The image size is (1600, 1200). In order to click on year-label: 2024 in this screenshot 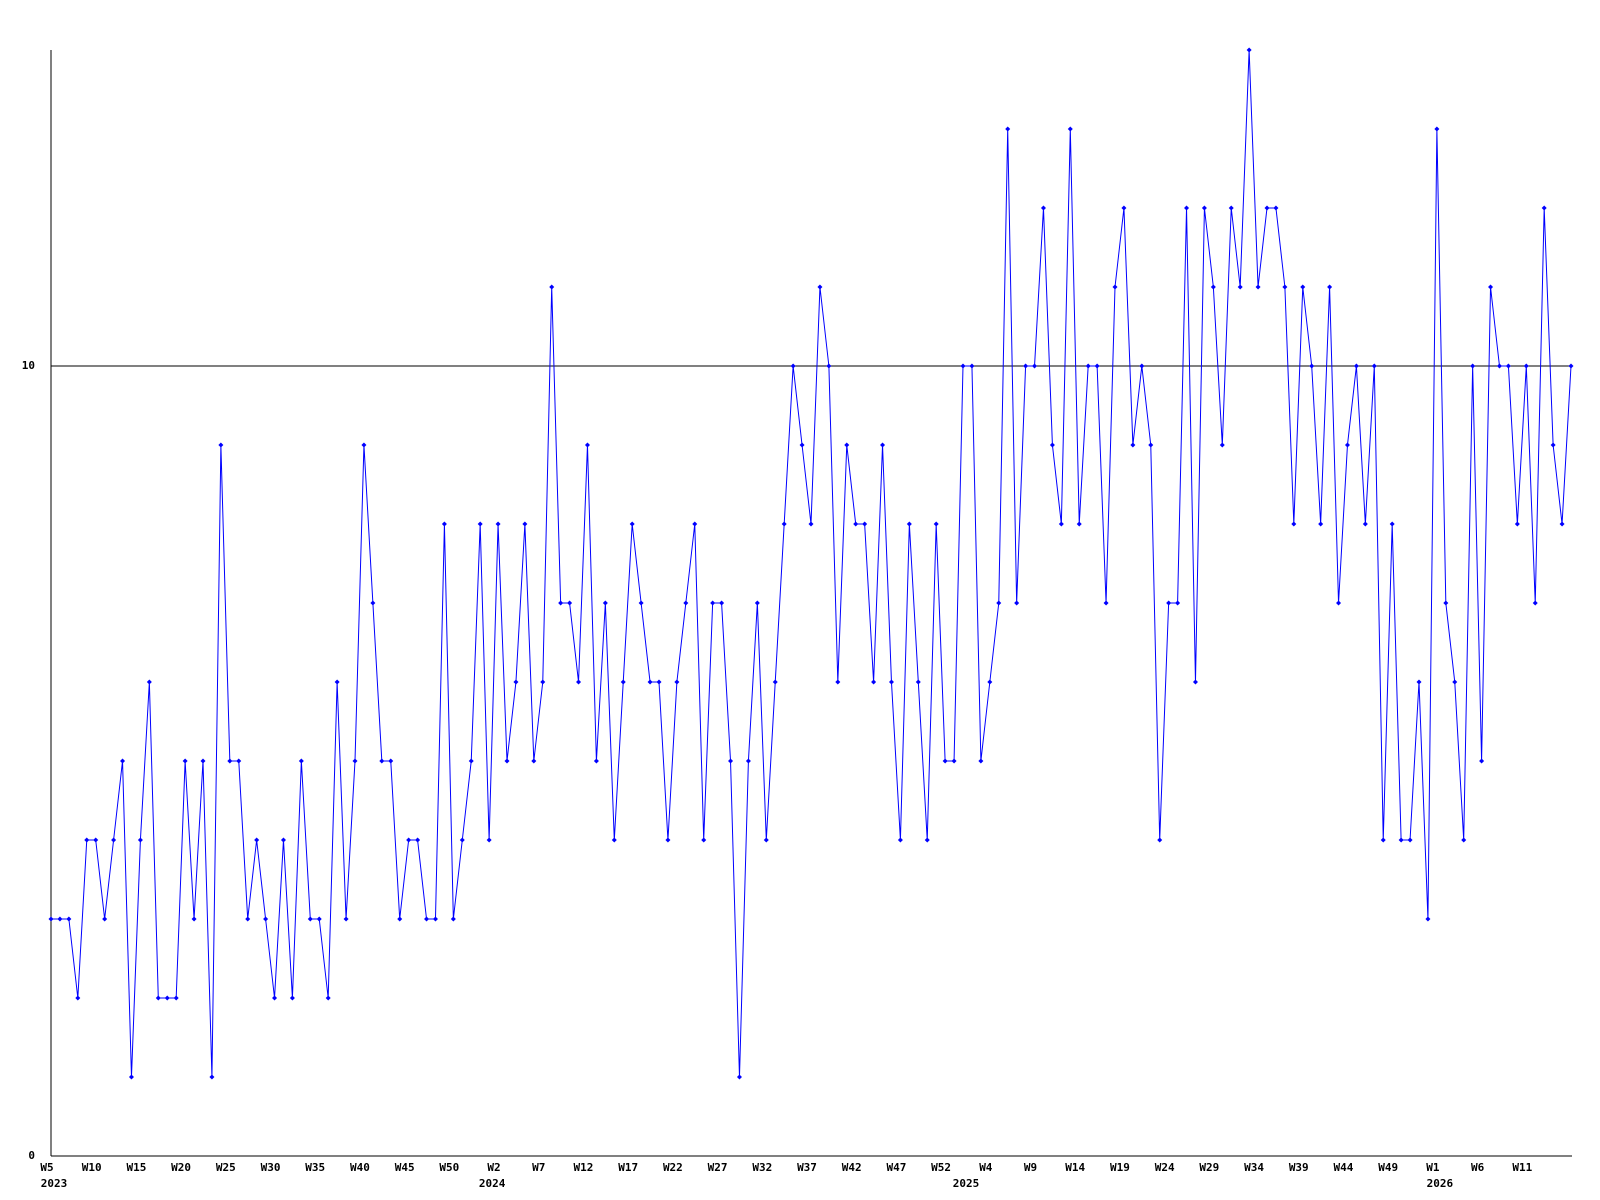, I will do `click(492, 1183)`.